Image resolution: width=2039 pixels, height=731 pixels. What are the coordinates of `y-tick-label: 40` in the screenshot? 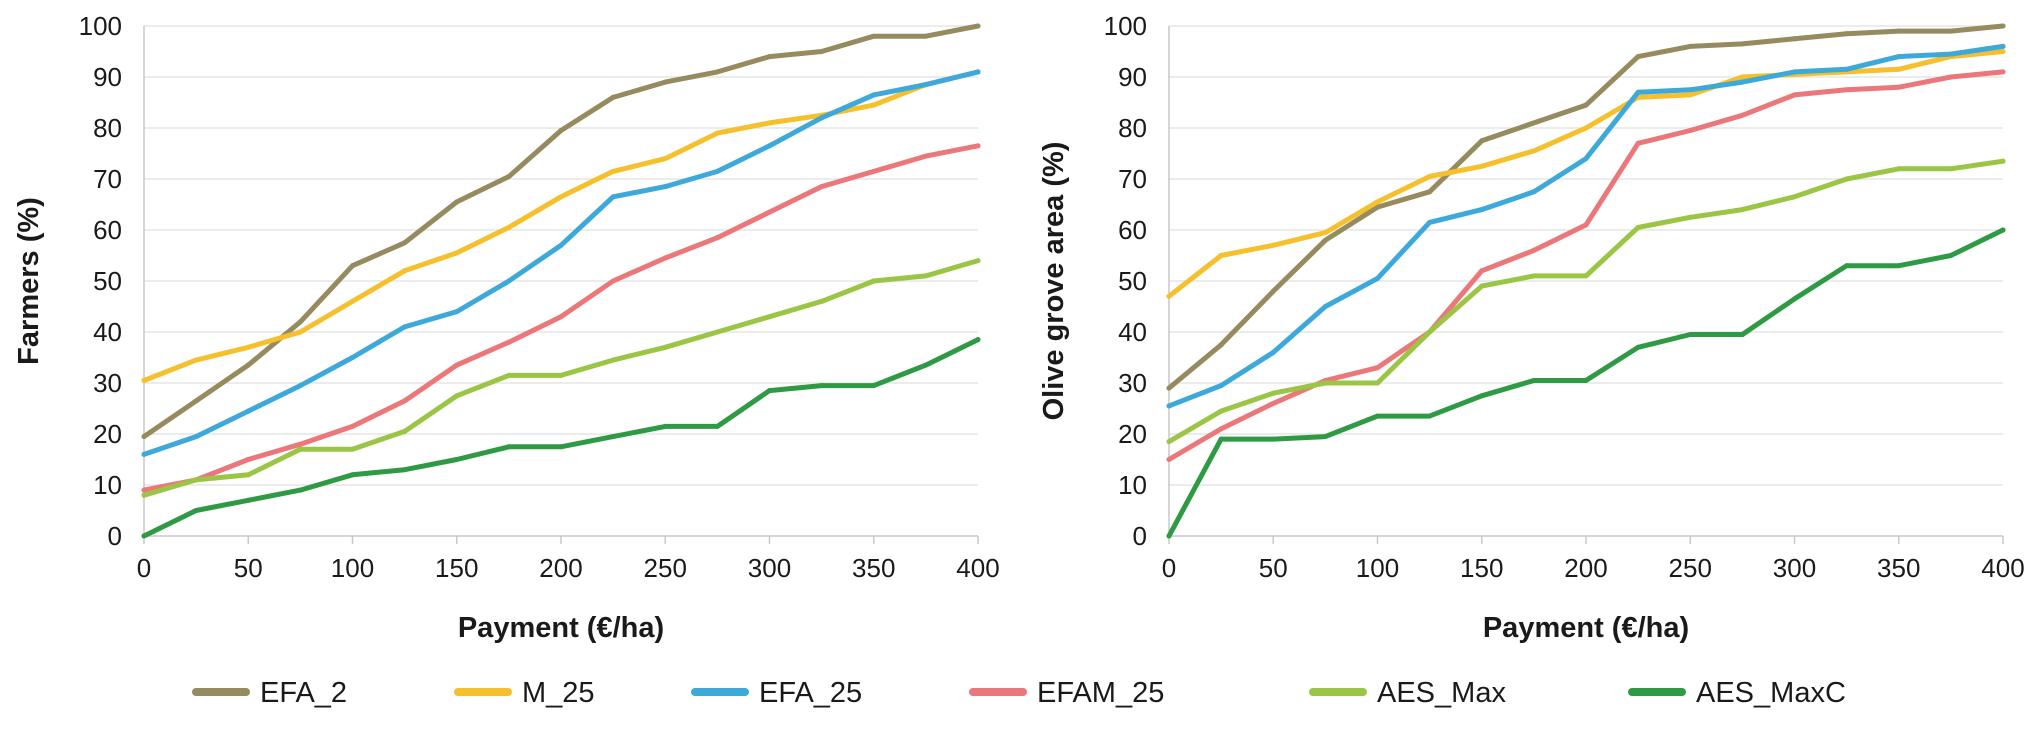 It's located at (1132, 332).